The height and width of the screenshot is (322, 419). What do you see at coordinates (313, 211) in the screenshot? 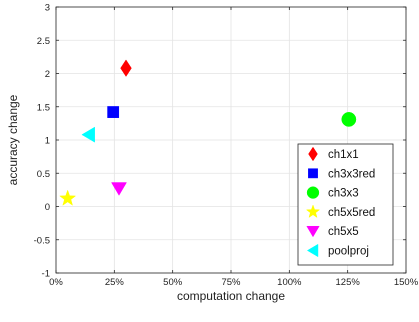
I see `legend-marker-ch5x5red` at bounding box center [313, 211].